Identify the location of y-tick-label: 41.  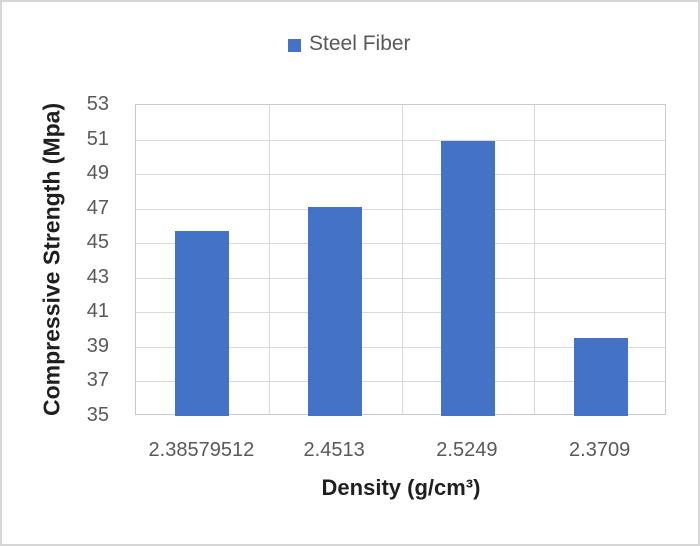
(97, 311).